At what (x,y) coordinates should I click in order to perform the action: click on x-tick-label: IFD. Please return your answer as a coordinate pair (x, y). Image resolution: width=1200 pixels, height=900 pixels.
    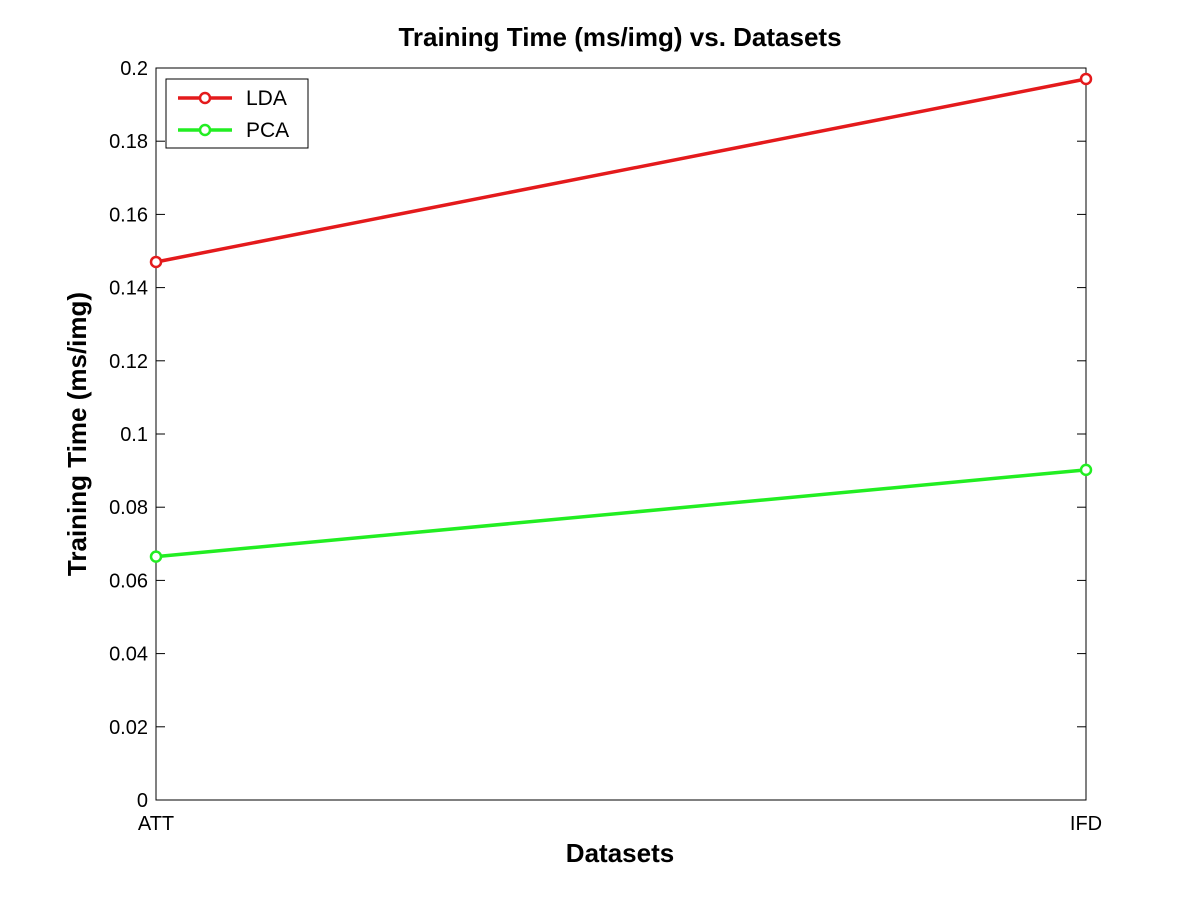
    Looking at the image, I should click on (1086, 824).